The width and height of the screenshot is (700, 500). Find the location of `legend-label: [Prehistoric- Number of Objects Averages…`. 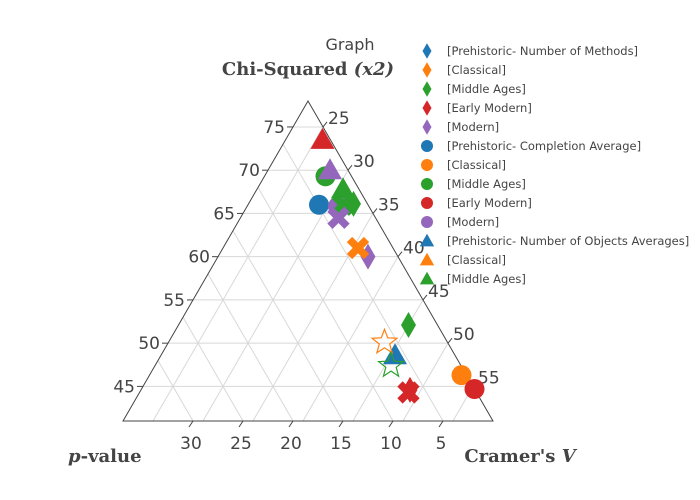

legend-label: [Prehistoric- Number of Objects Averages… is located at coordinates (568, 241).